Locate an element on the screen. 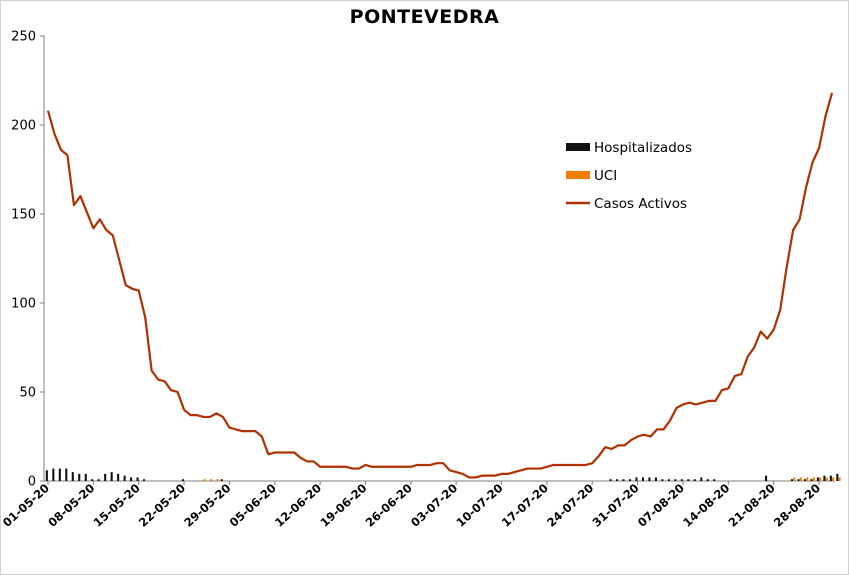 The width and height of the screenshot is (849, 575). y-tick-label: 100 is located at coordinates (23, 304).